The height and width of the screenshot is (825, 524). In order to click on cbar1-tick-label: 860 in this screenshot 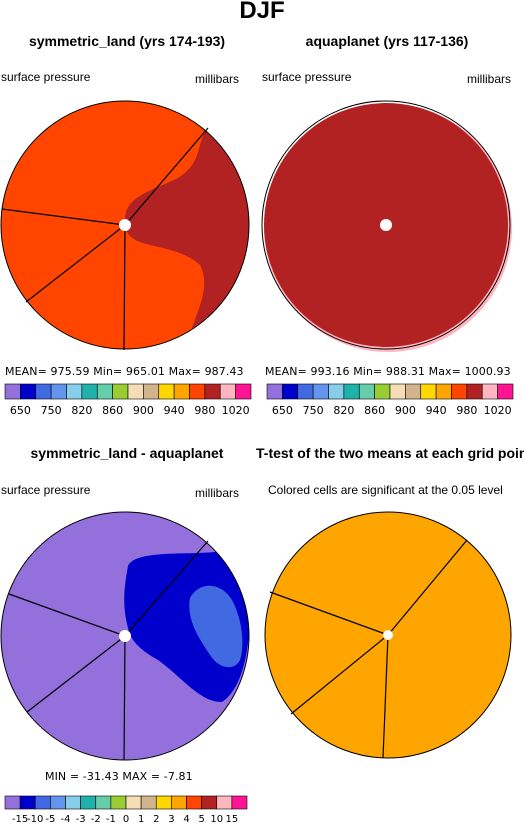, I will do `click(112, 410)`.